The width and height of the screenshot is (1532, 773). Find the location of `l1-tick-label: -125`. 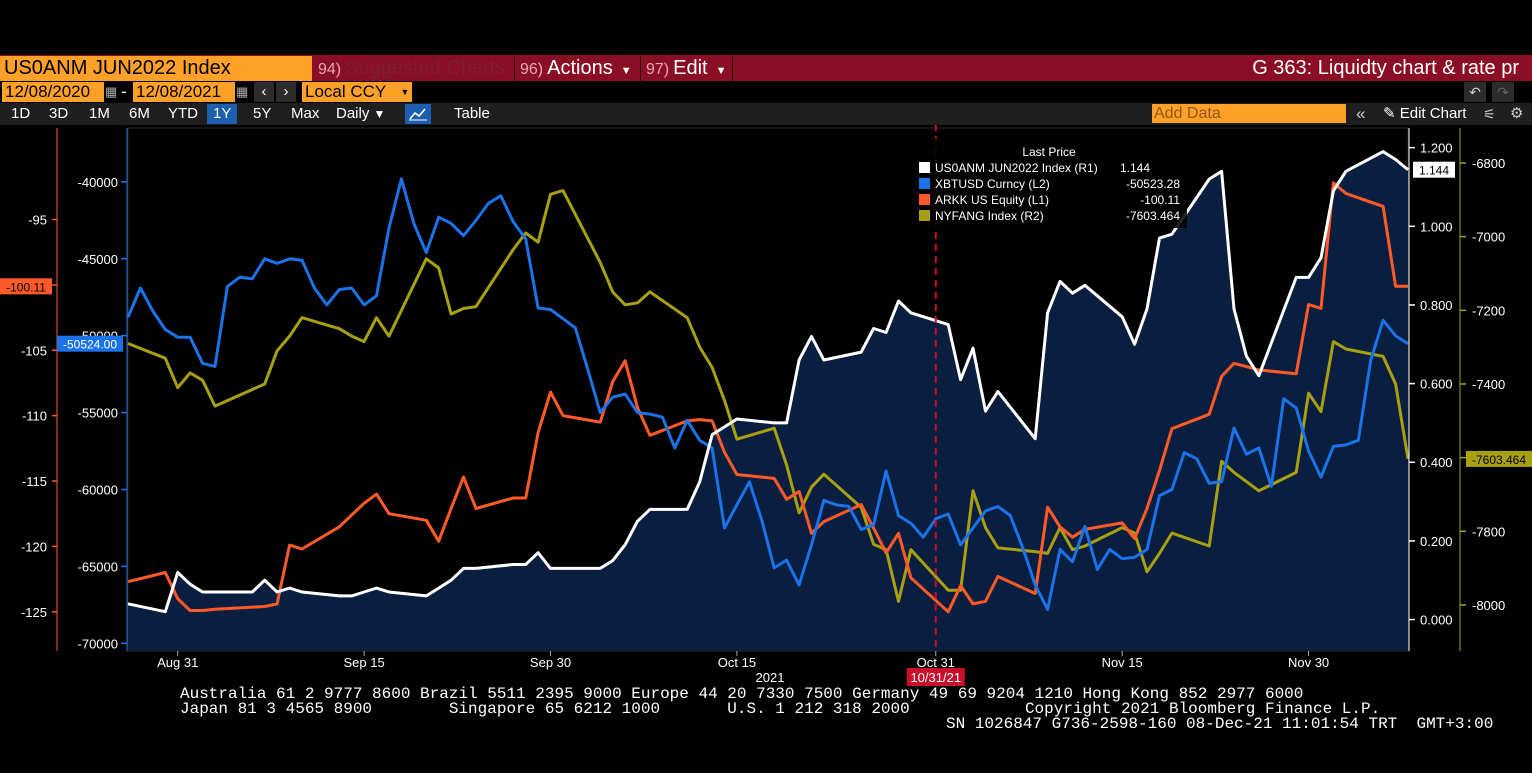

l1-tick-label: -125 is located at coordinates (34, 612).